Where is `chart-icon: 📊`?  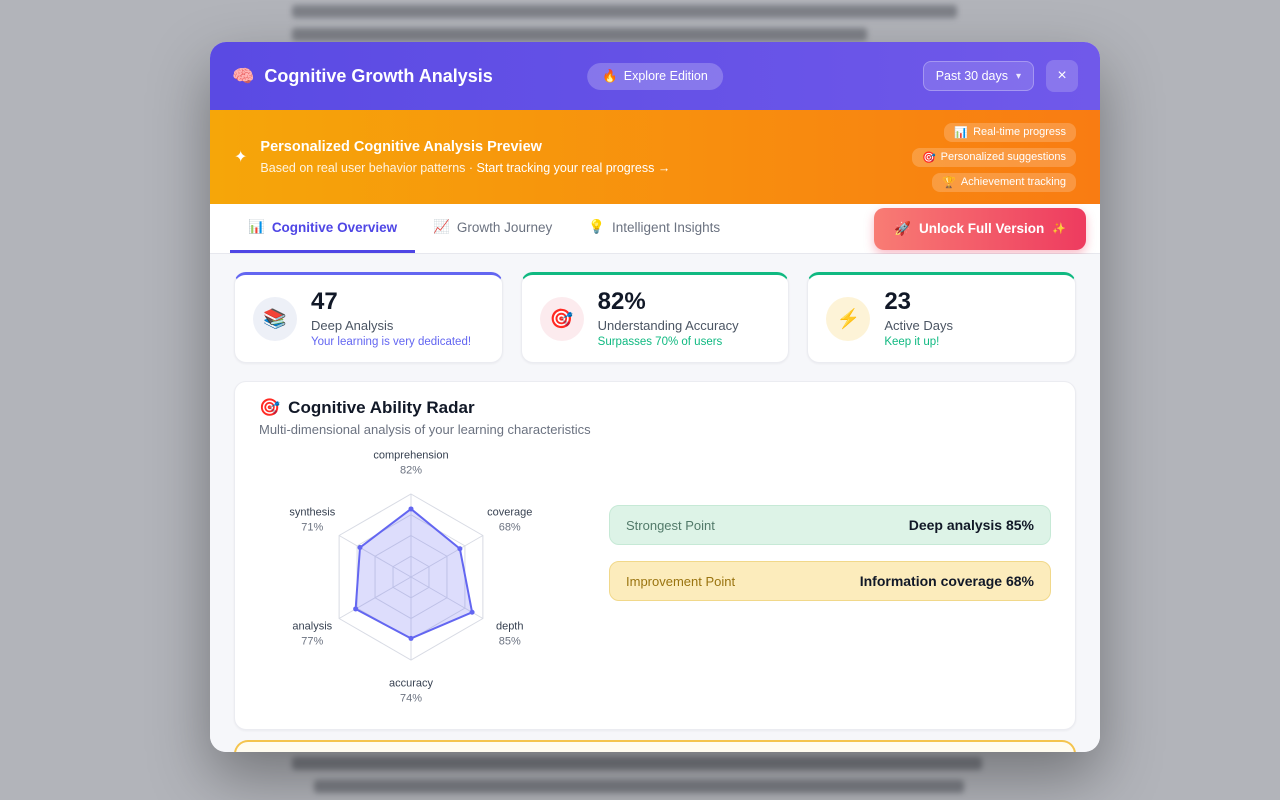
chart-icon: 📊 is located at coordinates (961, 132).